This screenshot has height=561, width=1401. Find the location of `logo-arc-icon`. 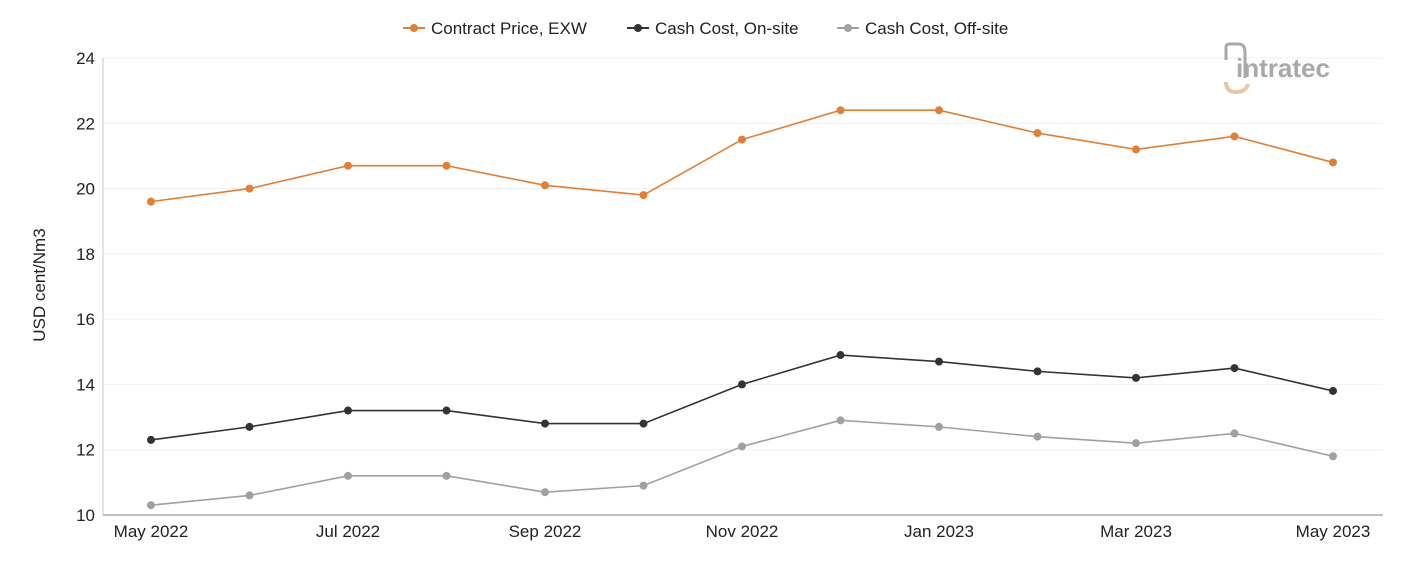

logo-arc-icon is located at coordinates (1235, 60).